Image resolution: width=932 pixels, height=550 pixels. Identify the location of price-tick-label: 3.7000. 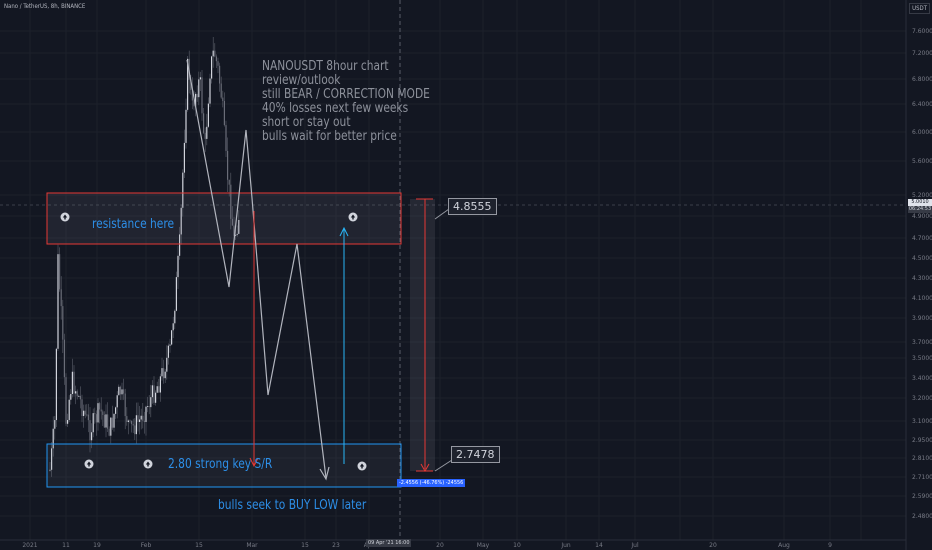
(922, 342).